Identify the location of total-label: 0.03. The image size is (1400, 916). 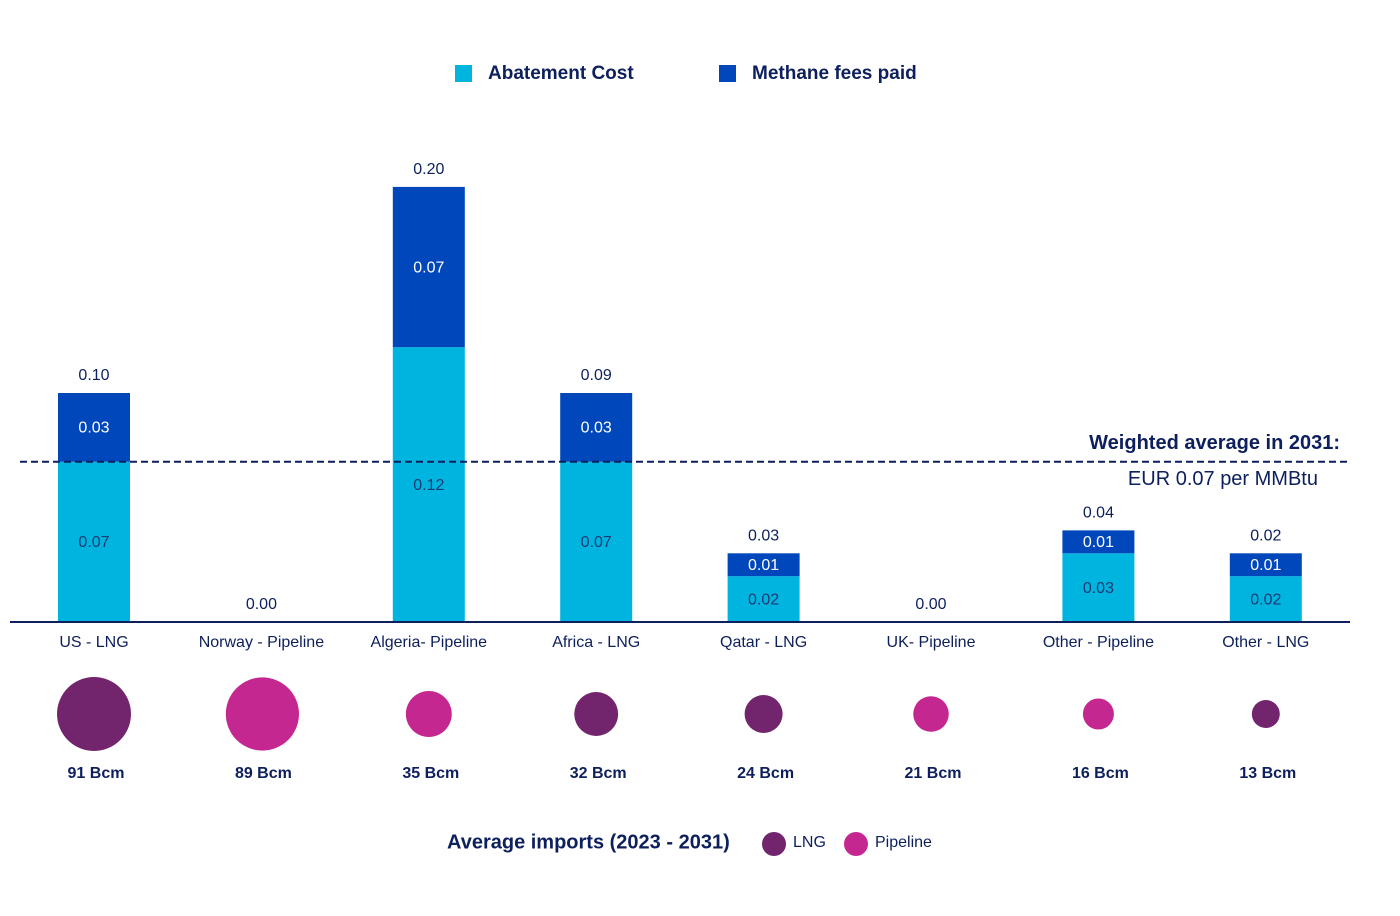
(763, 536).